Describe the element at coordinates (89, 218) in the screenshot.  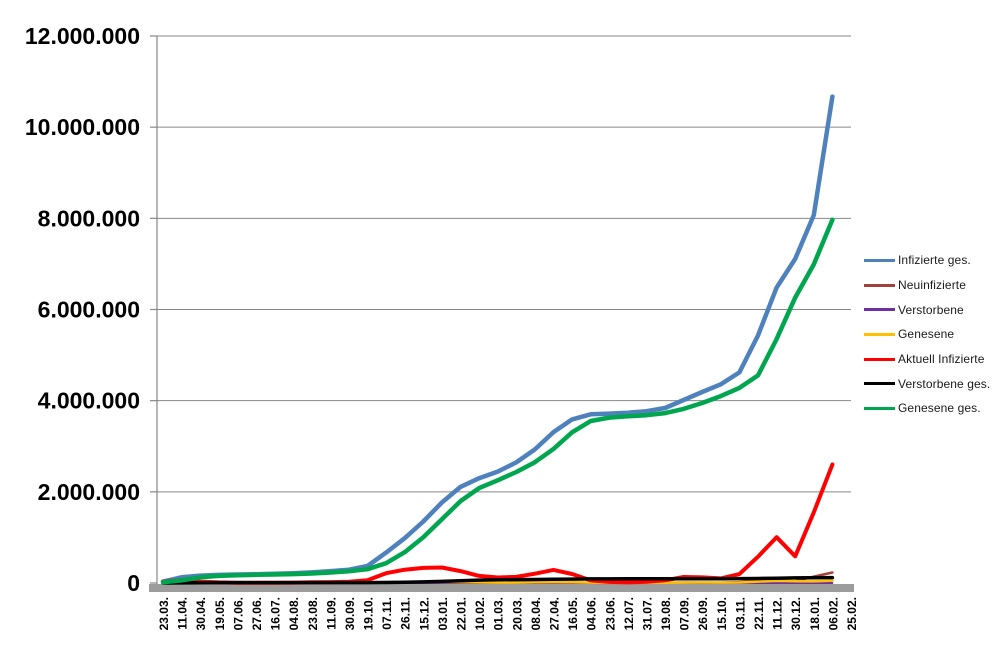
I see `y-axis-label: 8.000.000` at that location.